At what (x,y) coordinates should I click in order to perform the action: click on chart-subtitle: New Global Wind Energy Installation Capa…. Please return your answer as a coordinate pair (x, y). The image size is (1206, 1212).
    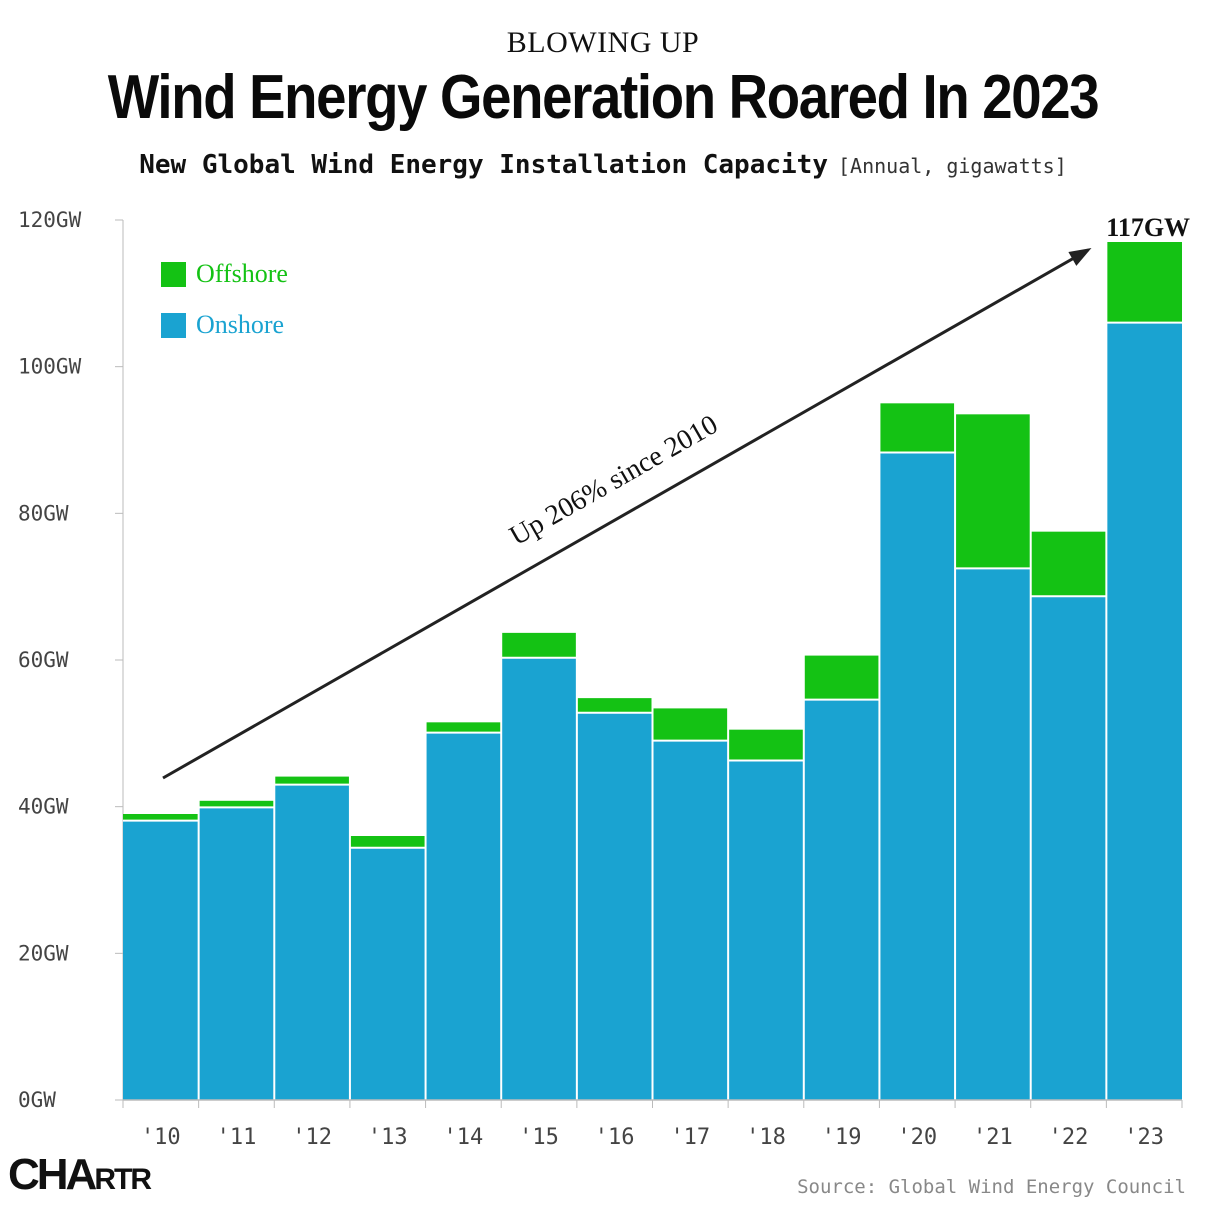
    Looking at the image, I should click on (483, 165).